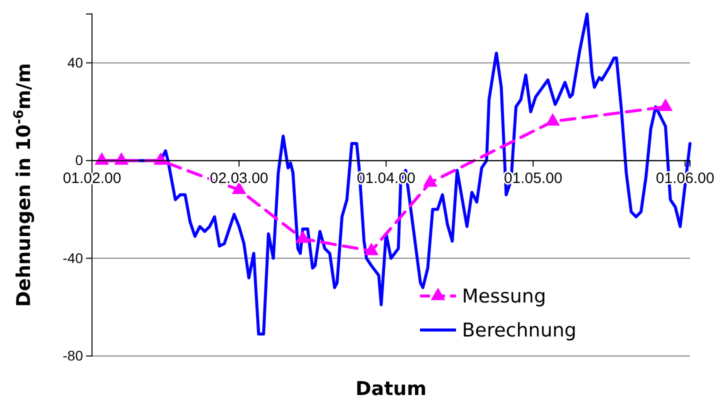 The width and height of the screenshot is (728, 401). Describe the element at coordinates (73, 258) in the screenshot. I see `y-tick-label: -40` at that location.